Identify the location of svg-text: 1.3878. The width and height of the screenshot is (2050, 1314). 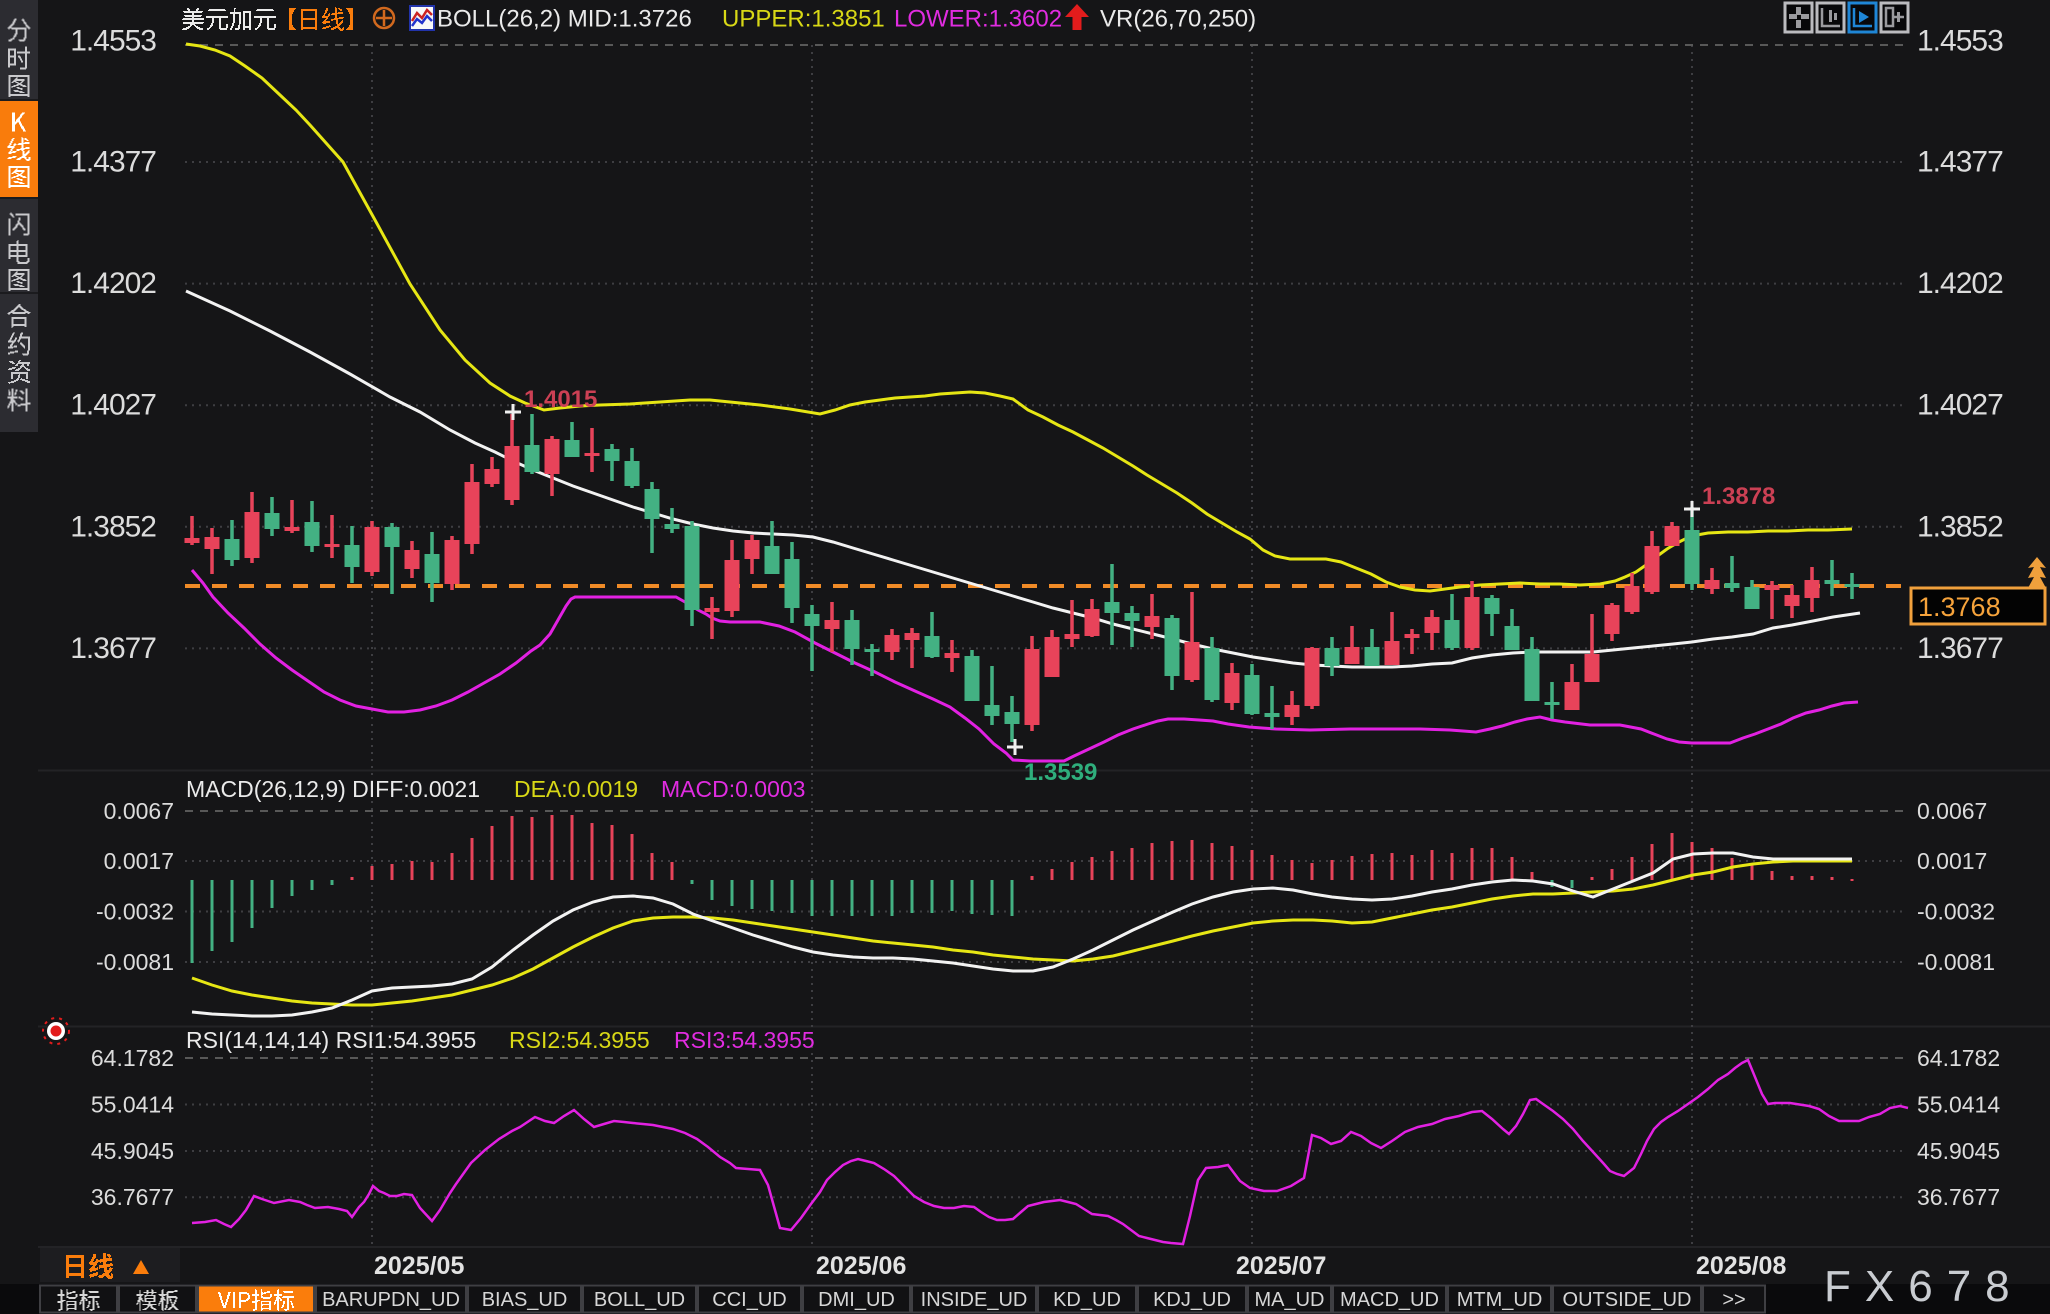
(1738, 496).